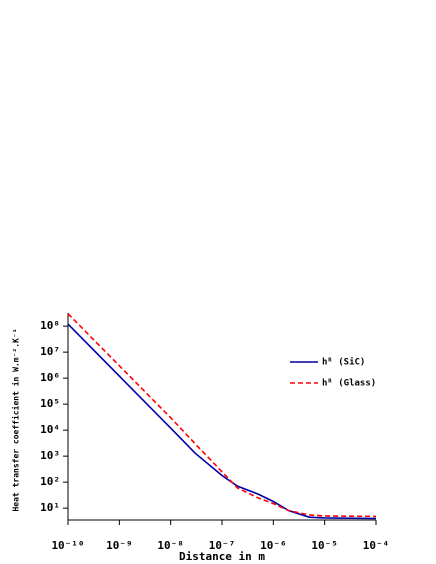 The image size is (436, 564). I want to click on y-tick-label: 10³, so click(50, 455).